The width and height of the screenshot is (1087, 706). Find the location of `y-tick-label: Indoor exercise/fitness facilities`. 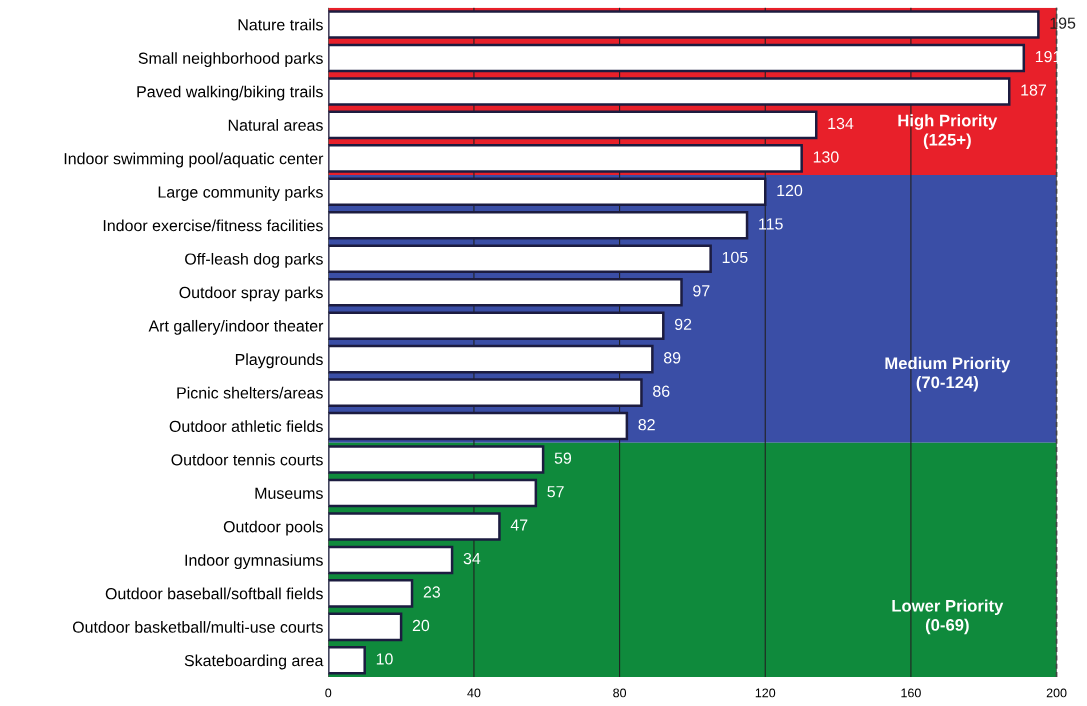

y-tick-label: Indoor exercise/fitness facilities is located at coordinates (213, 225).